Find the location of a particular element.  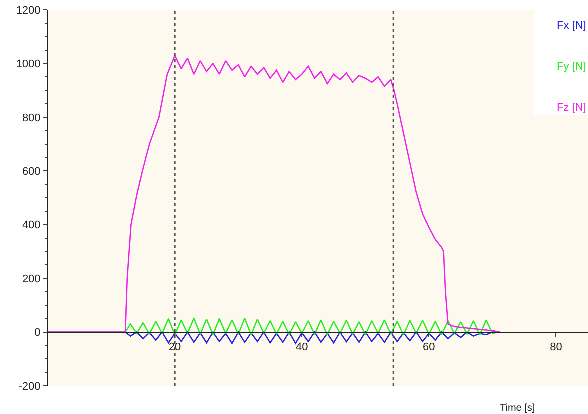

x-tick-label: 40 is located at coordinates (302, 347).